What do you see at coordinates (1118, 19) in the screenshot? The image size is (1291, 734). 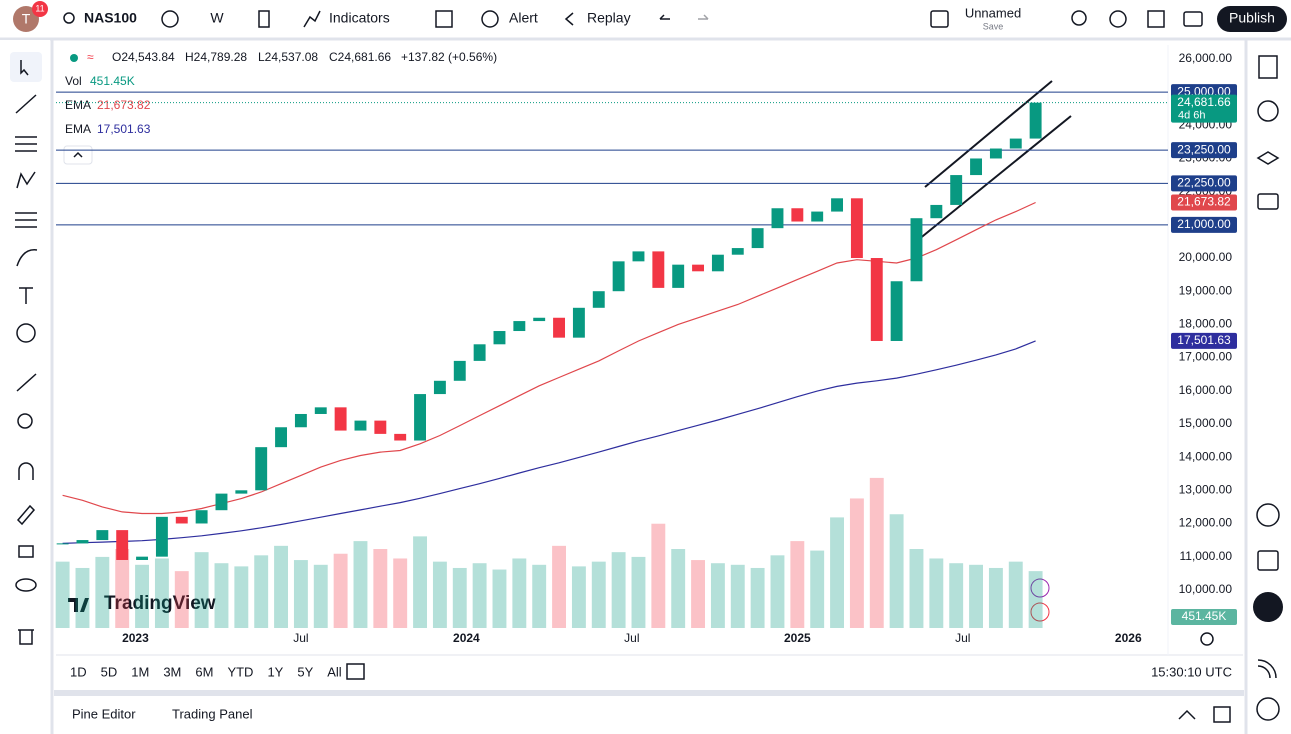 I see `settings` at bounding box center [1118, 19].